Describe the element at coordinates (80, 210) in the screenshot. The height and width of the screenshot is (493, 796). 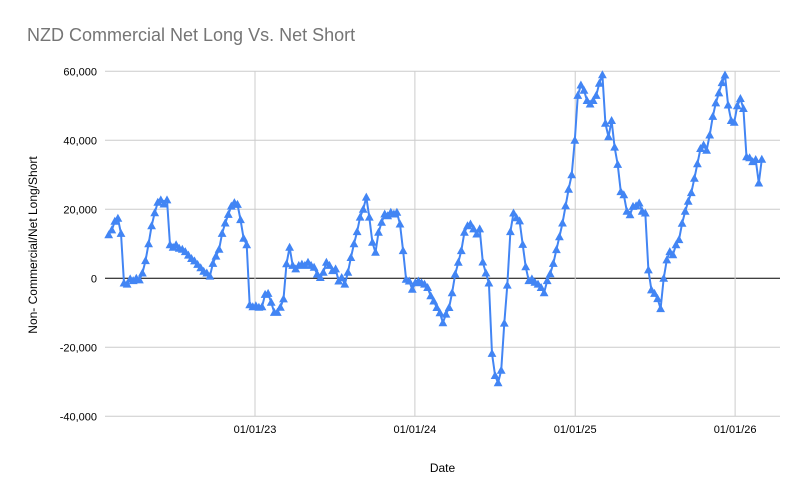
I see `y-tick-label: 20,000` at that location.